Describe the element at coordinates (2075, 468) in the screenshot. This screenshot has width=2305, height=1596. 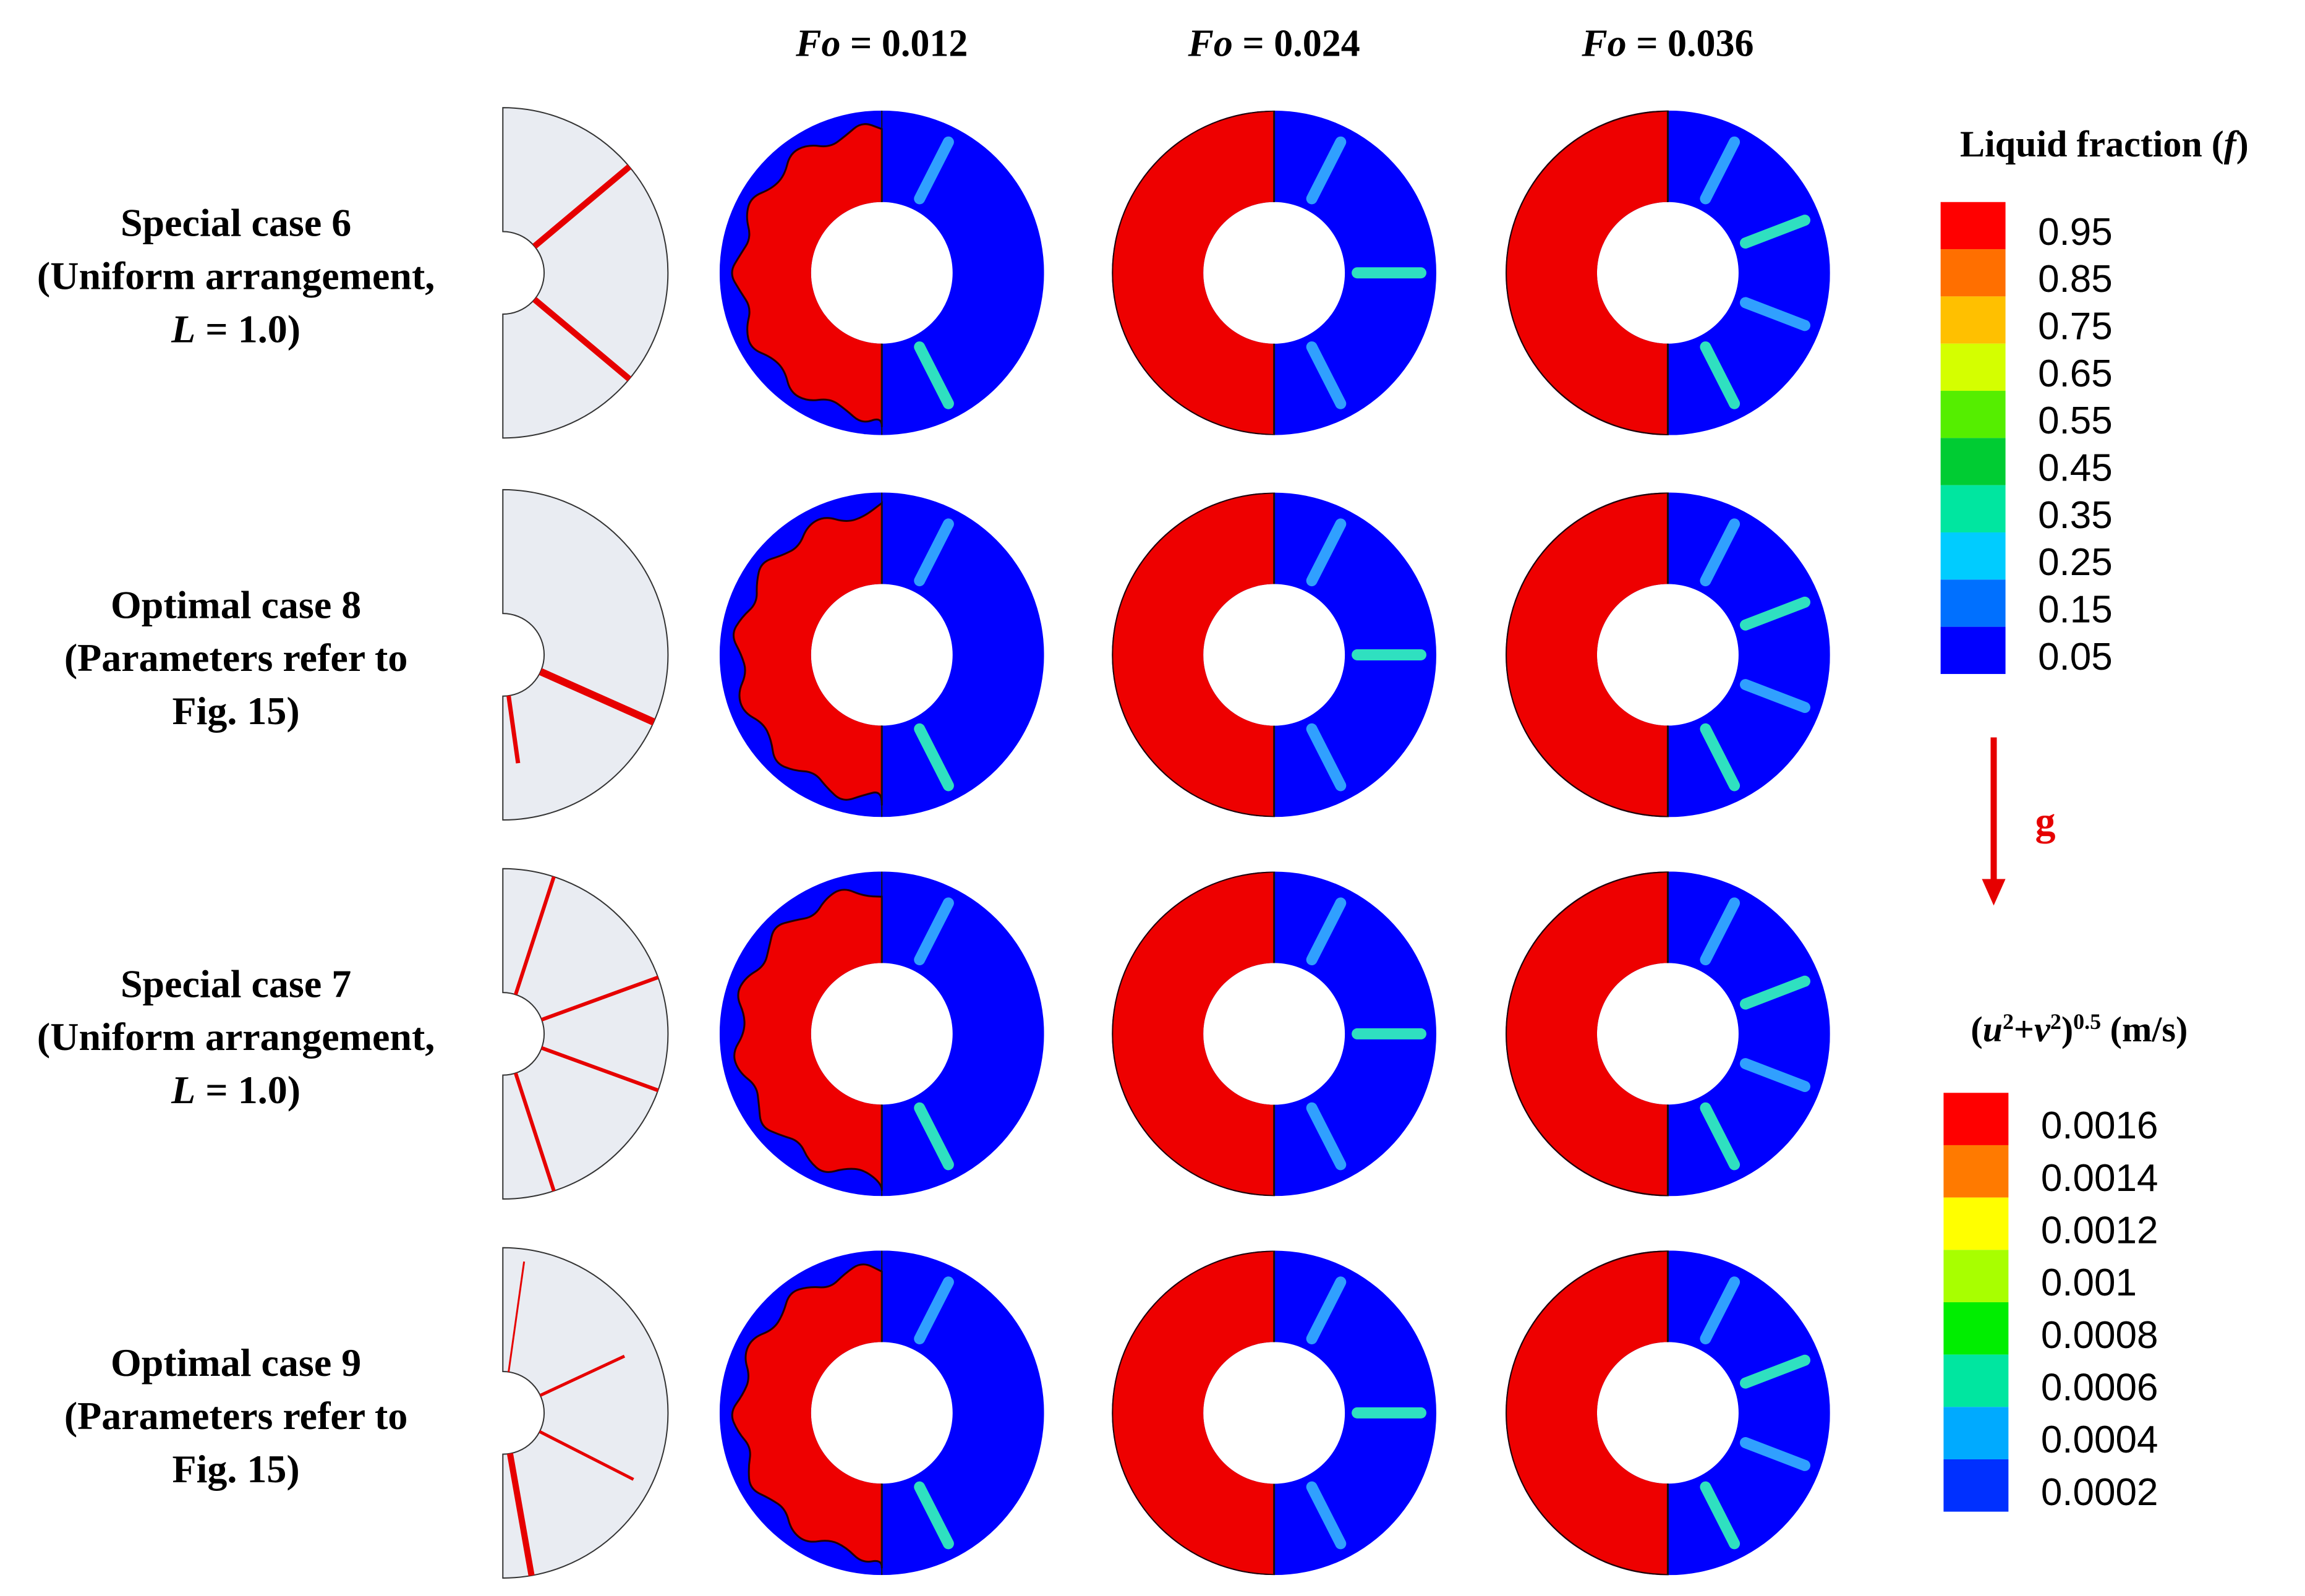
I see `legend-label: 0.45` at that location.